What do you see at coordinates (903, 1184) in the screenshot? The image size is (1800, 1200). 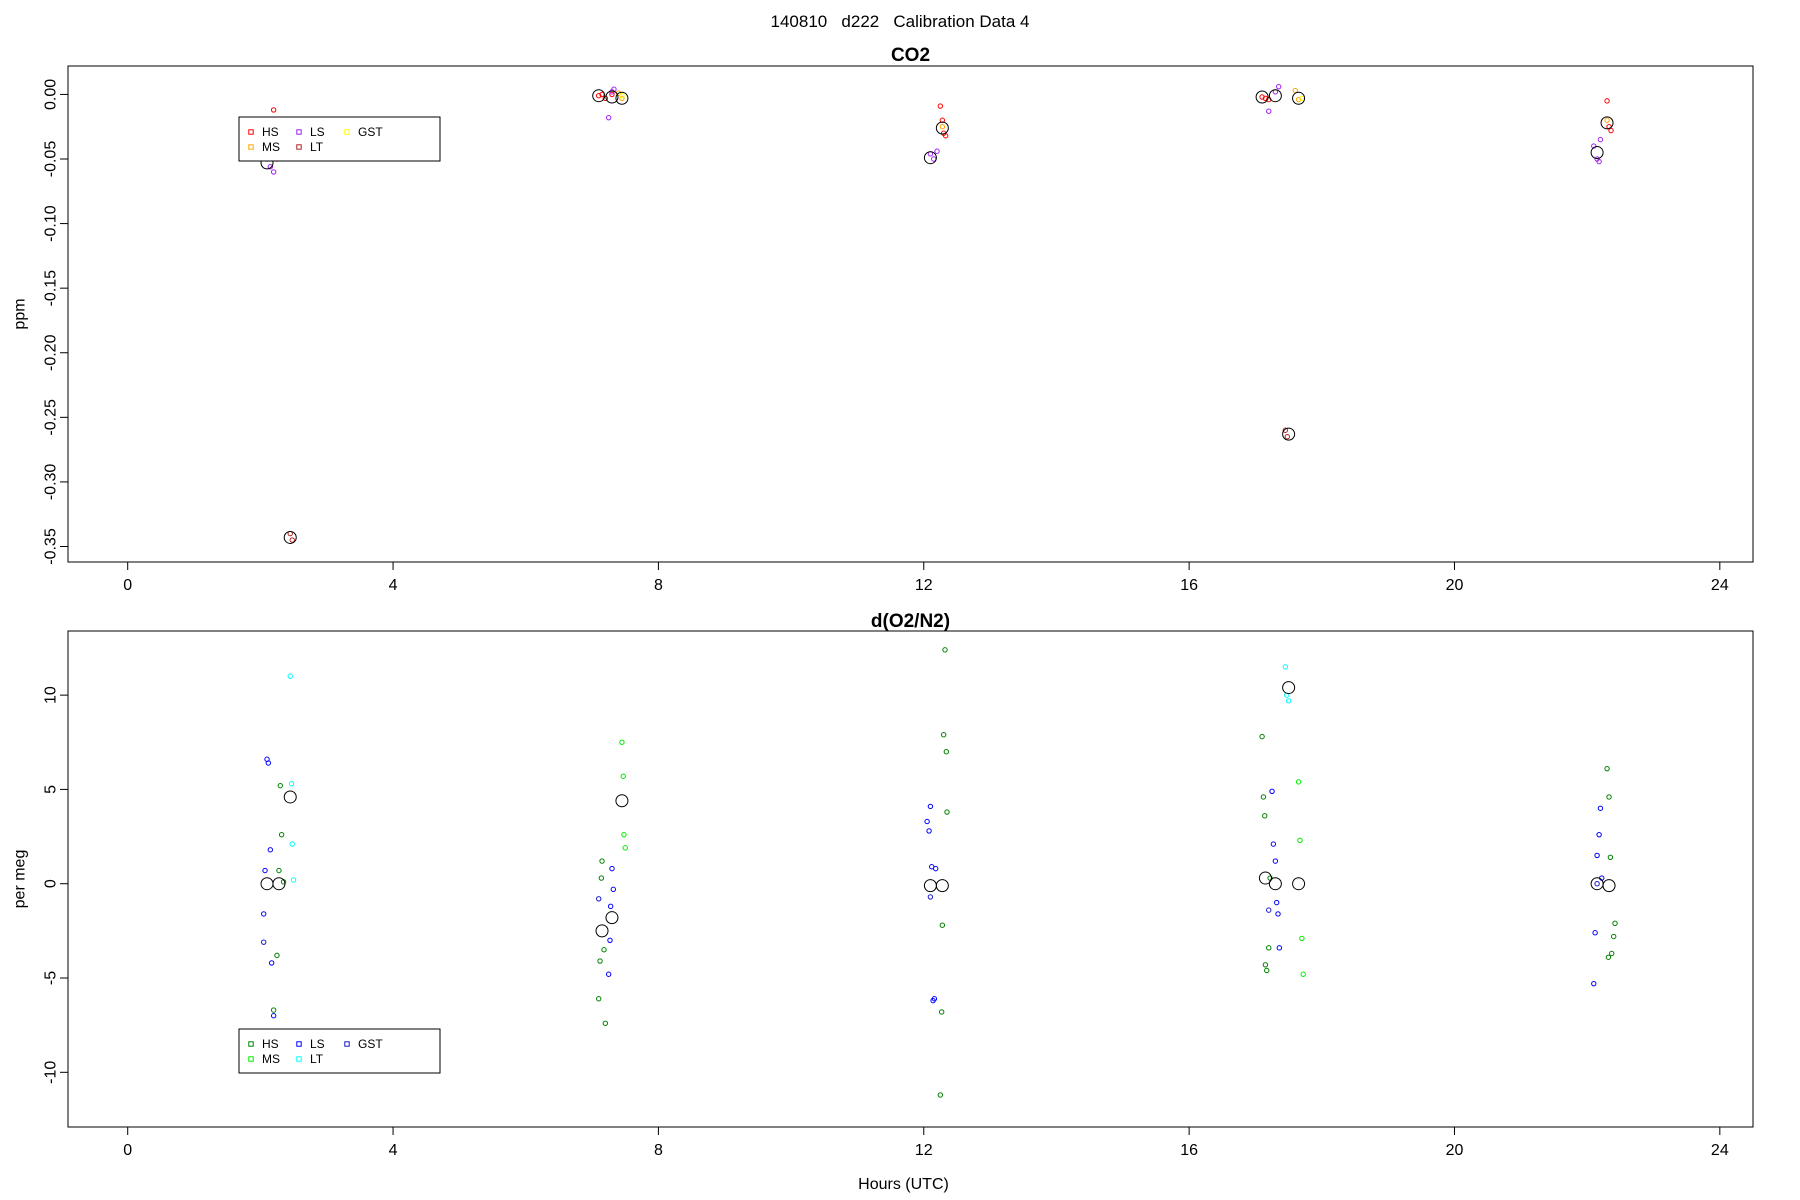 I see `x-axis-label: Hours (UTC)` at bounding box center [903, 1184].